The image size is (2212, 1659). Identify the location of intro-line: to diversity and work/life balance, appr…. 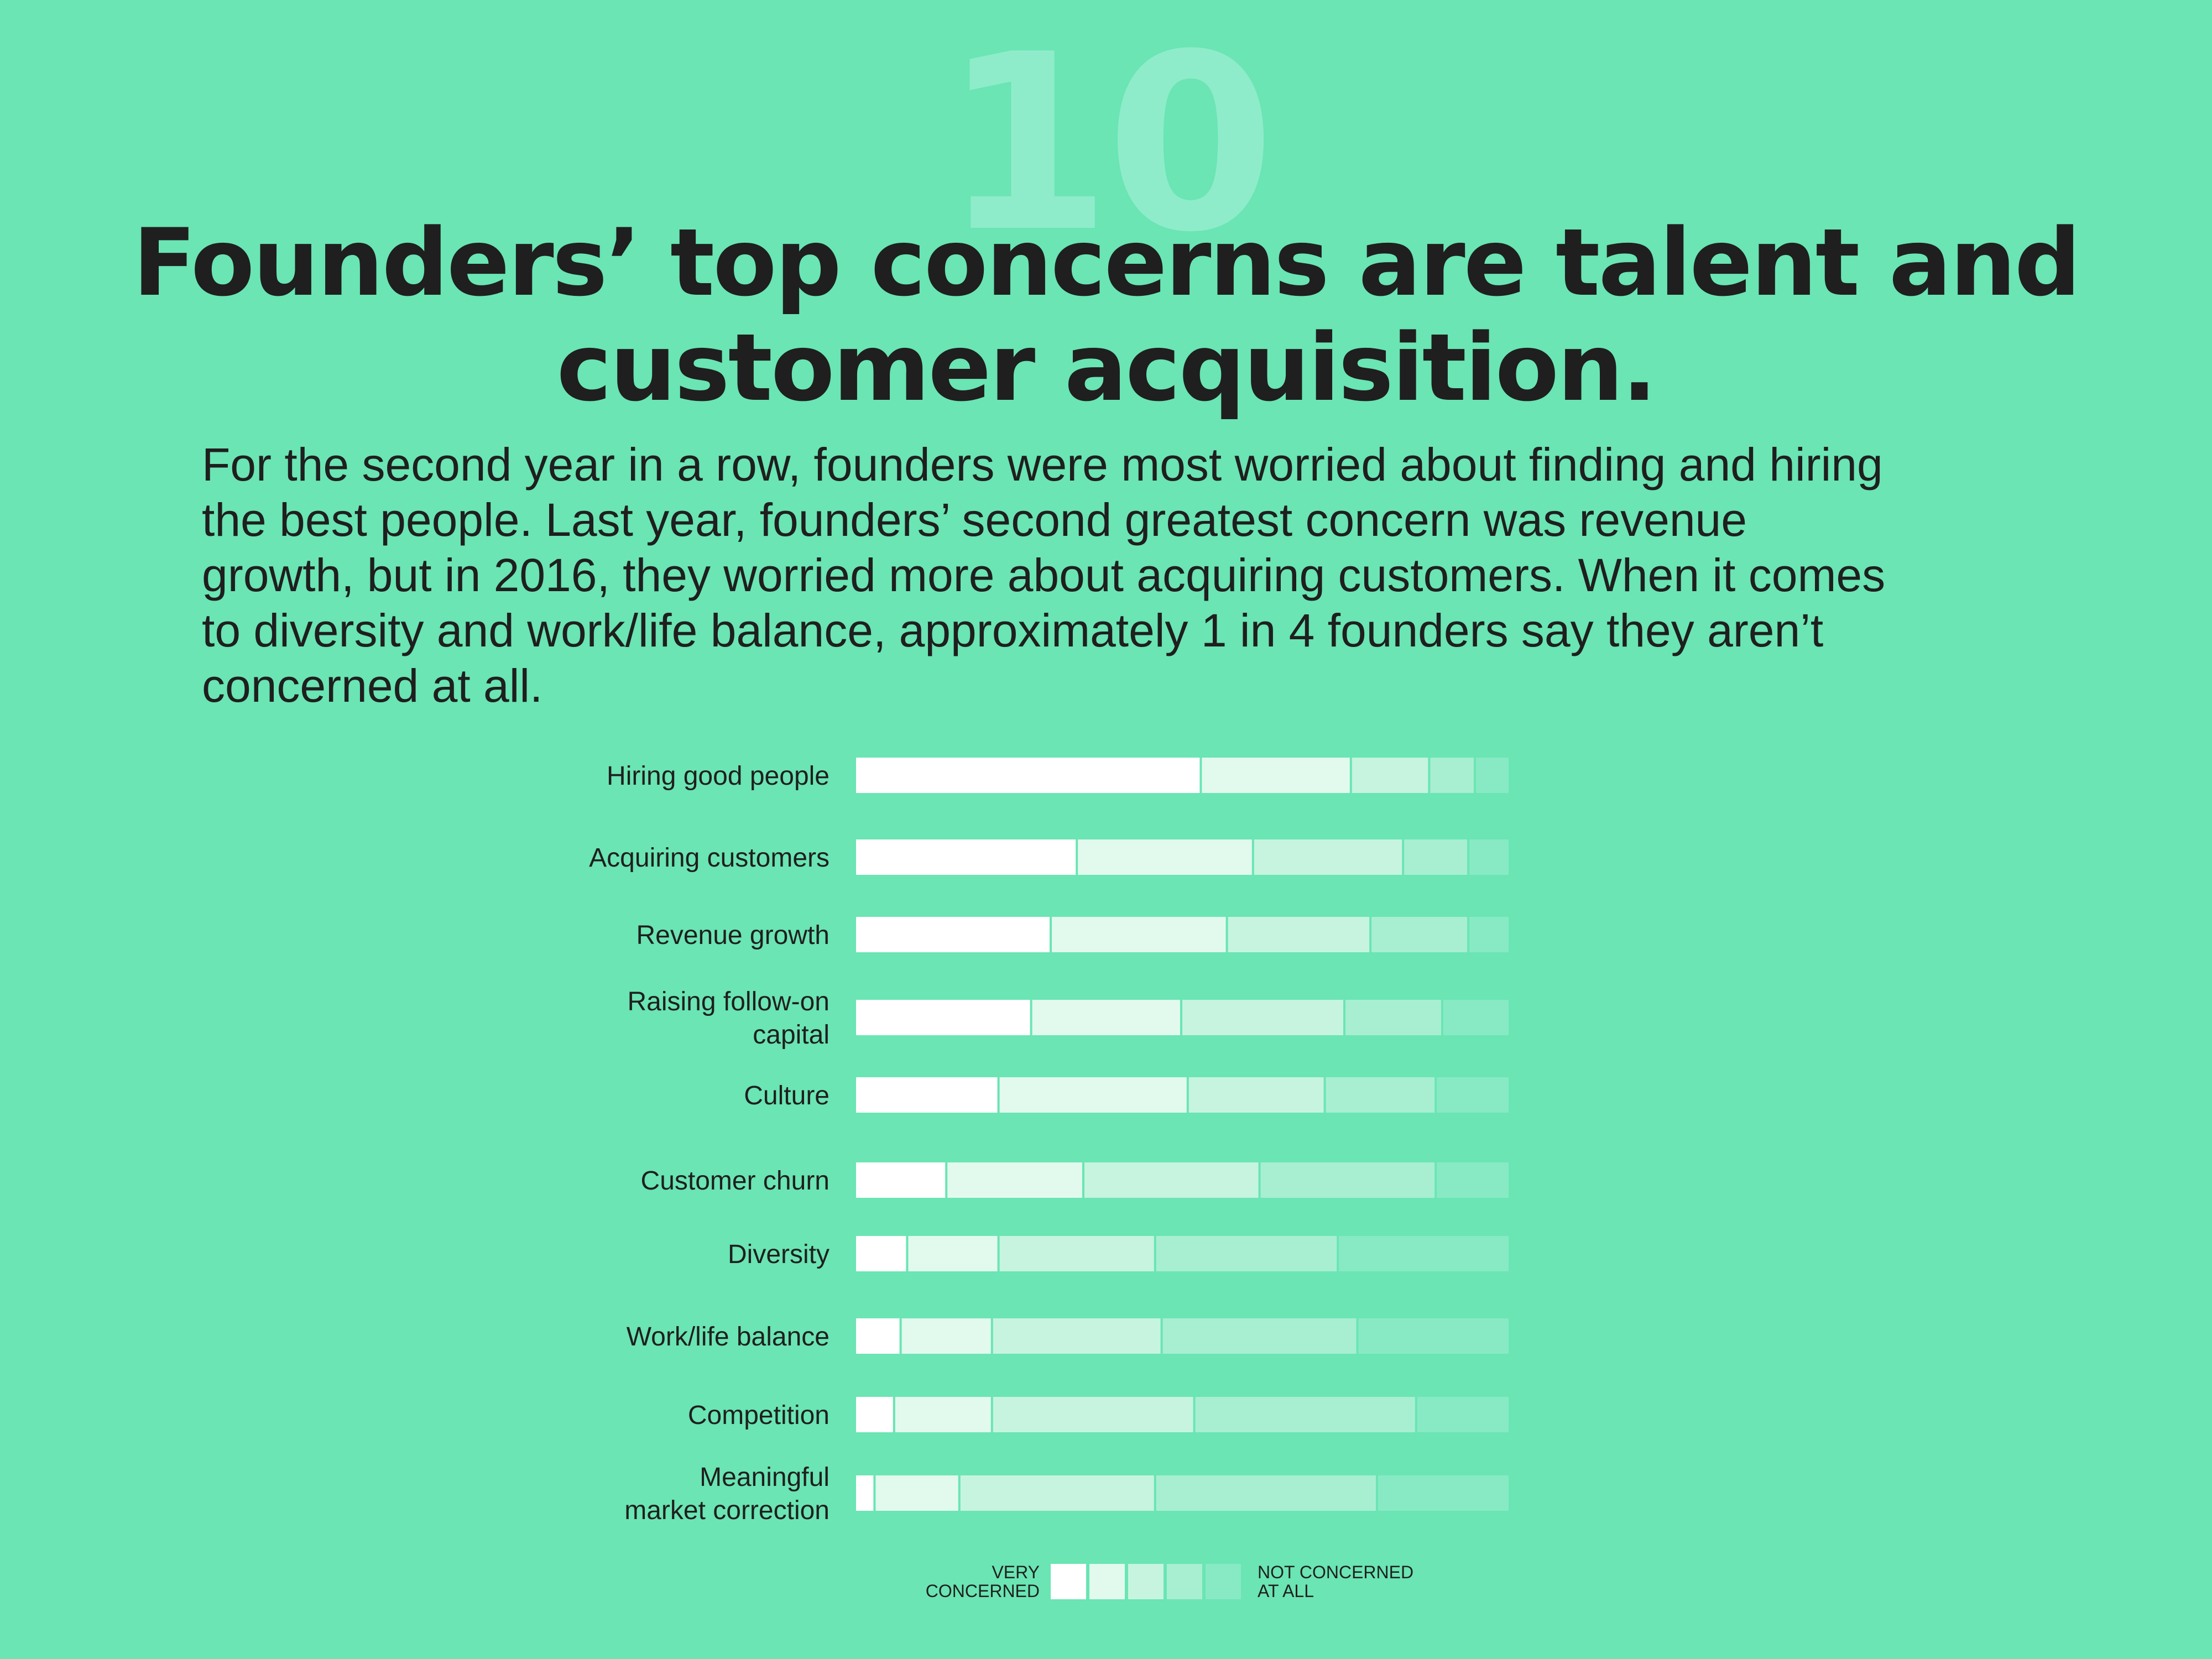
(1013, 630).